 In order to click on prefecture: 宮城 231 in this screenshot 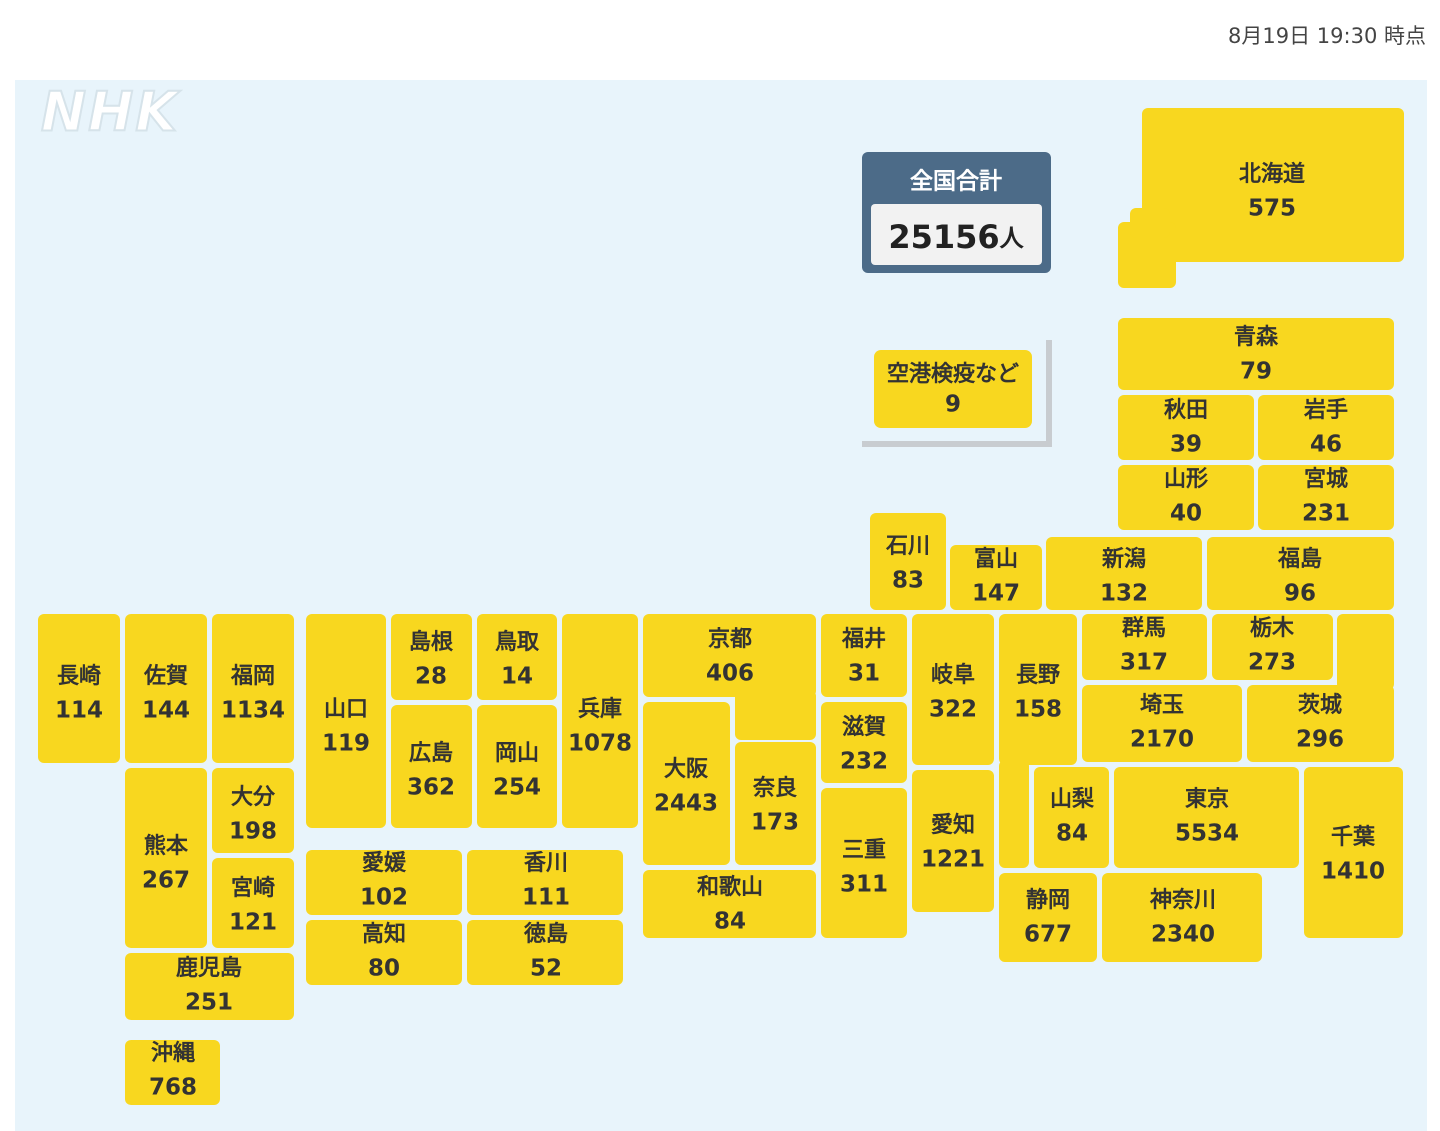, I will do `click(1326, 497)`.